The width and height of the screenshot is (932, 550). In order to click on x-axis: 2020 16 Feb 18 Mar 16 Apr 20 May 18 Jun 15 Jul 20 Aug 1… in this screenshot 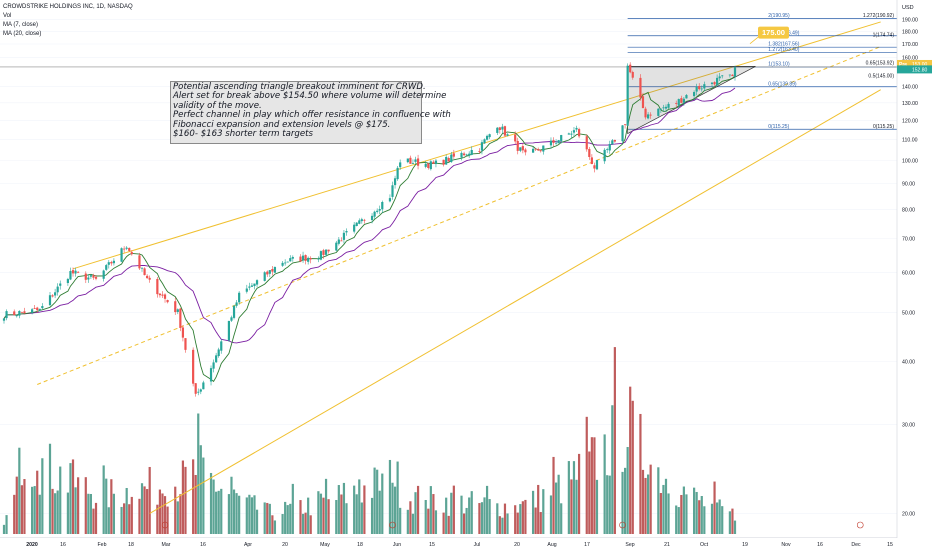, I will do `click(448, 543)`.